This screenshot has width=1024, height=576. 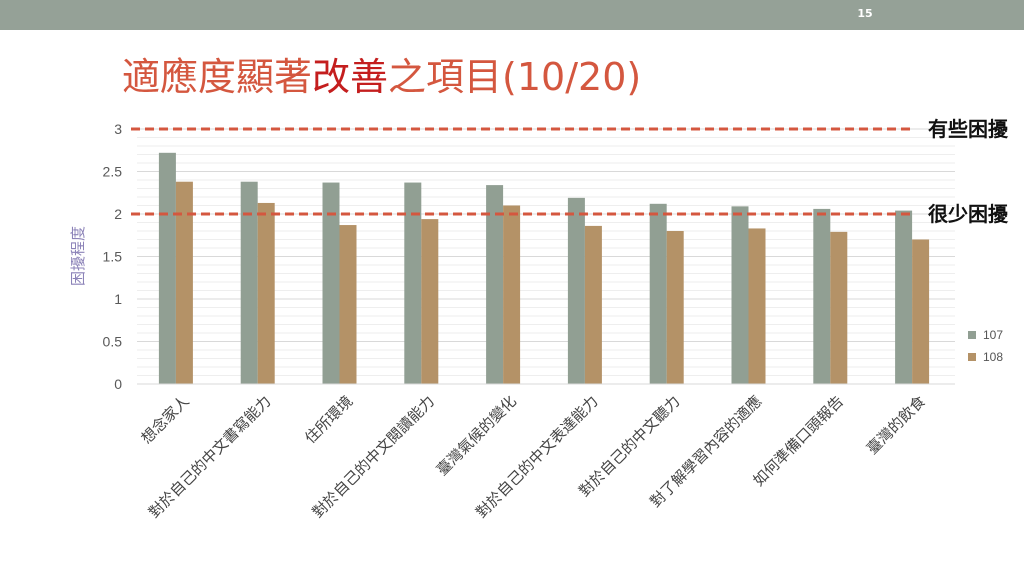 I want to click on title-highlight: 改善, so click(x=350, y=77).